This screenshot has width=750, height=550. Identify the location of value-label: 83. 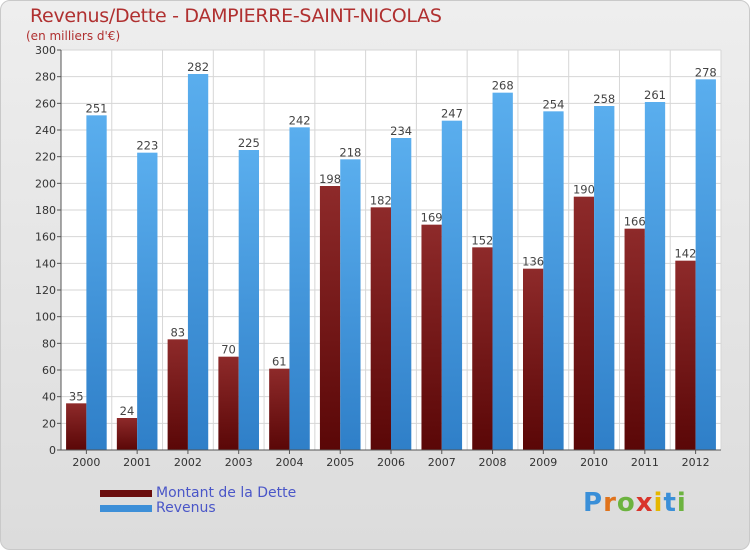
(177, 332).